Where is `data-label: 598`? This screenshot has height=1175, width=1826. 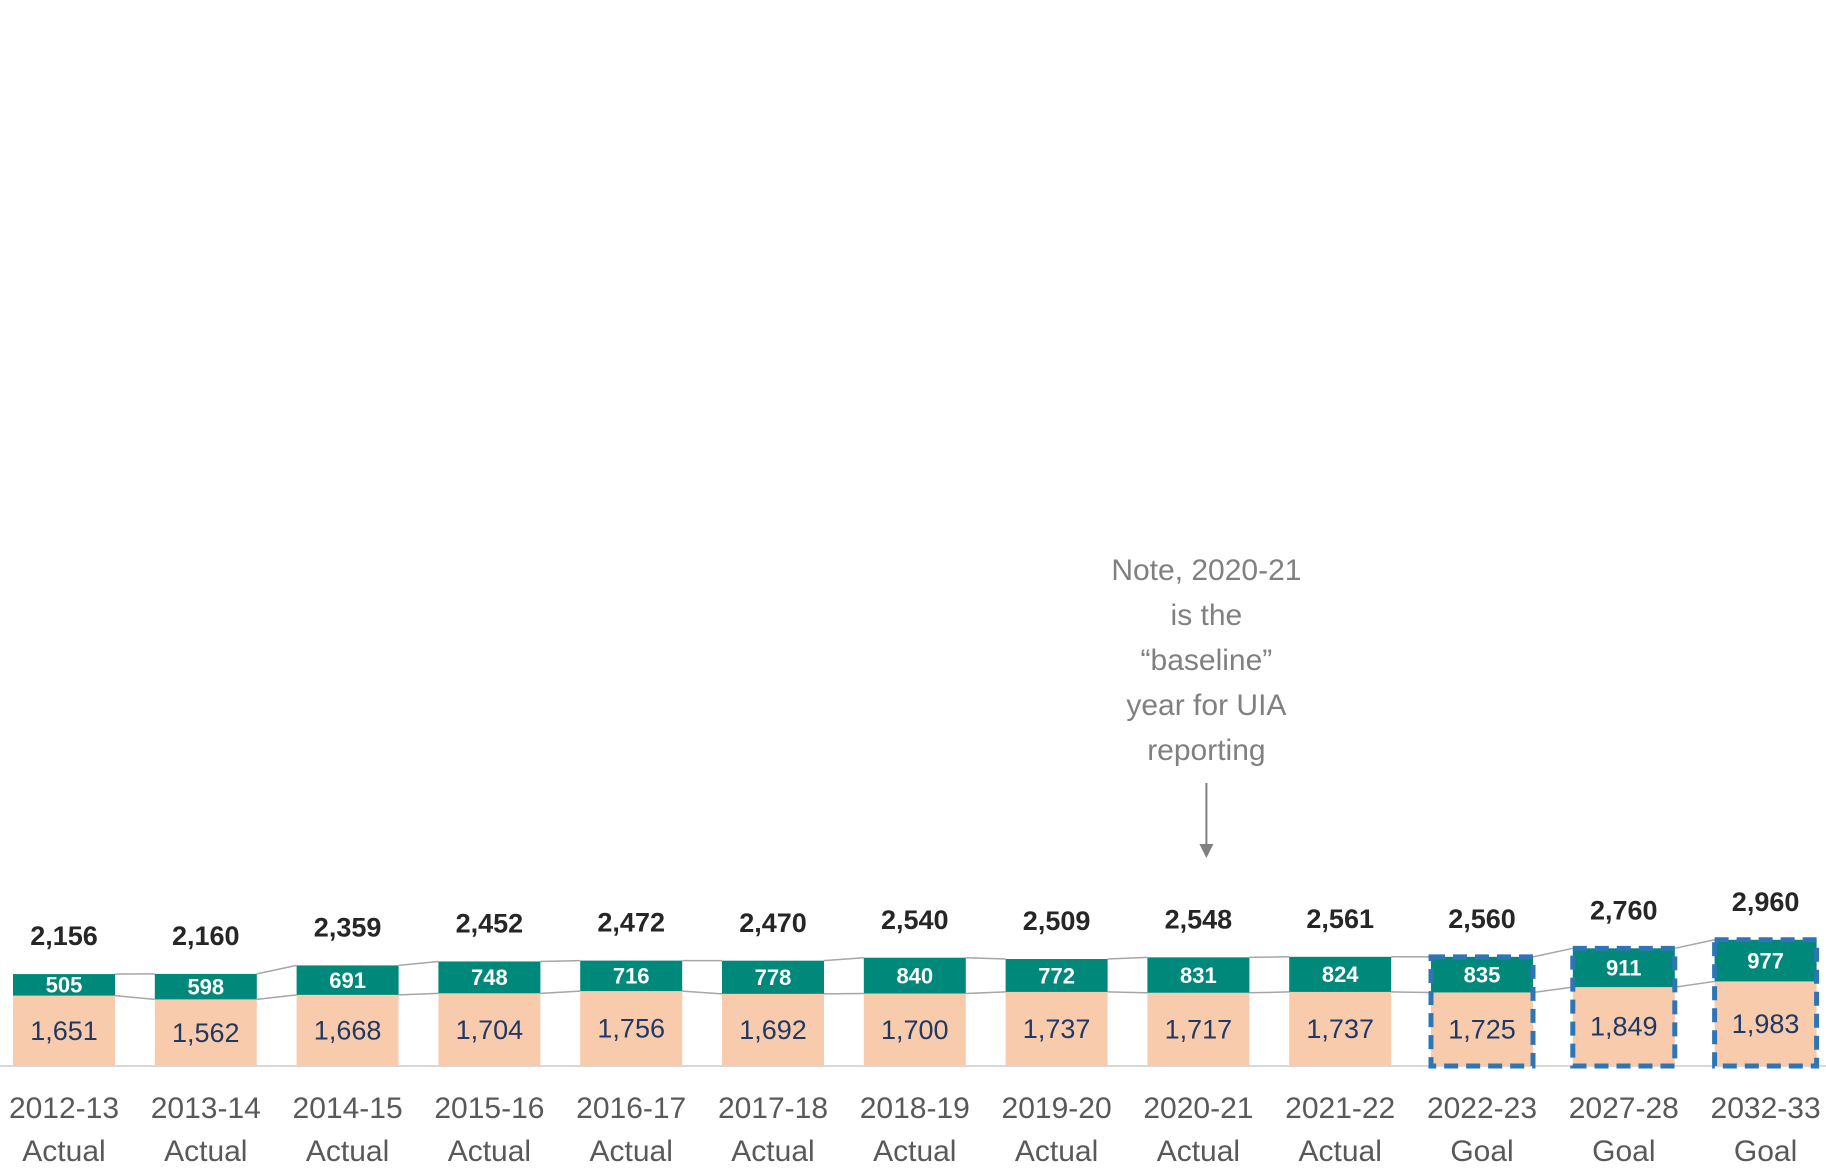 data-label: 598 is located at coordinates (205, 986).